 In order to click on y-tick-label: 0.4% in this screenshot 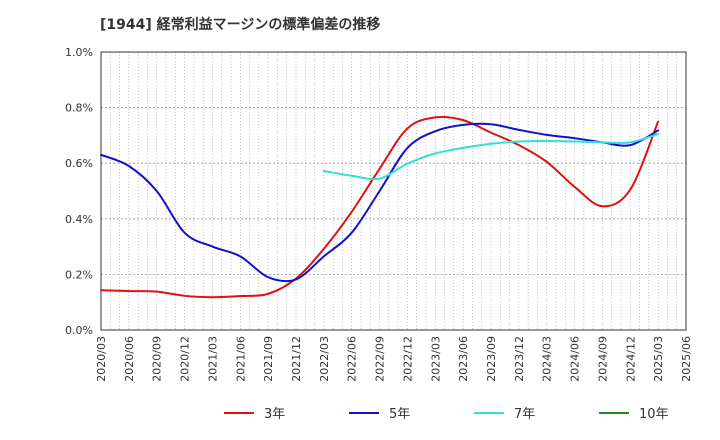, I will do `click(79, 219)`.